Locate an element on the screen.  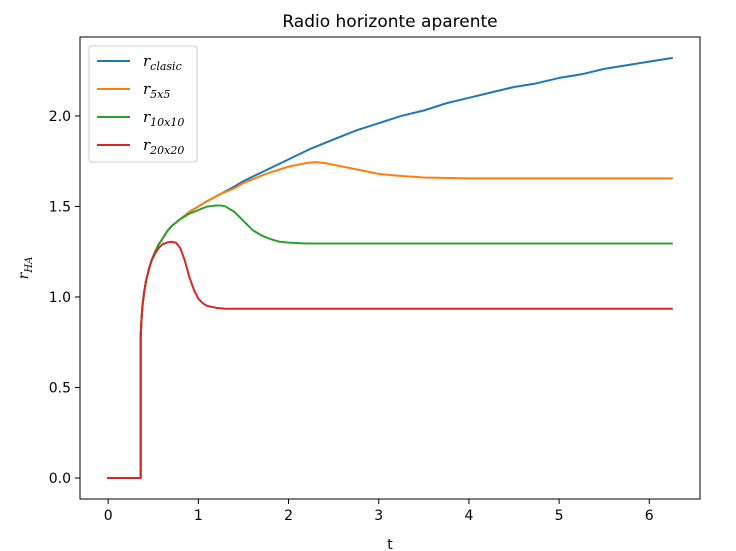
y-tick-label: 0.5 is located at coordinates (60, 388).